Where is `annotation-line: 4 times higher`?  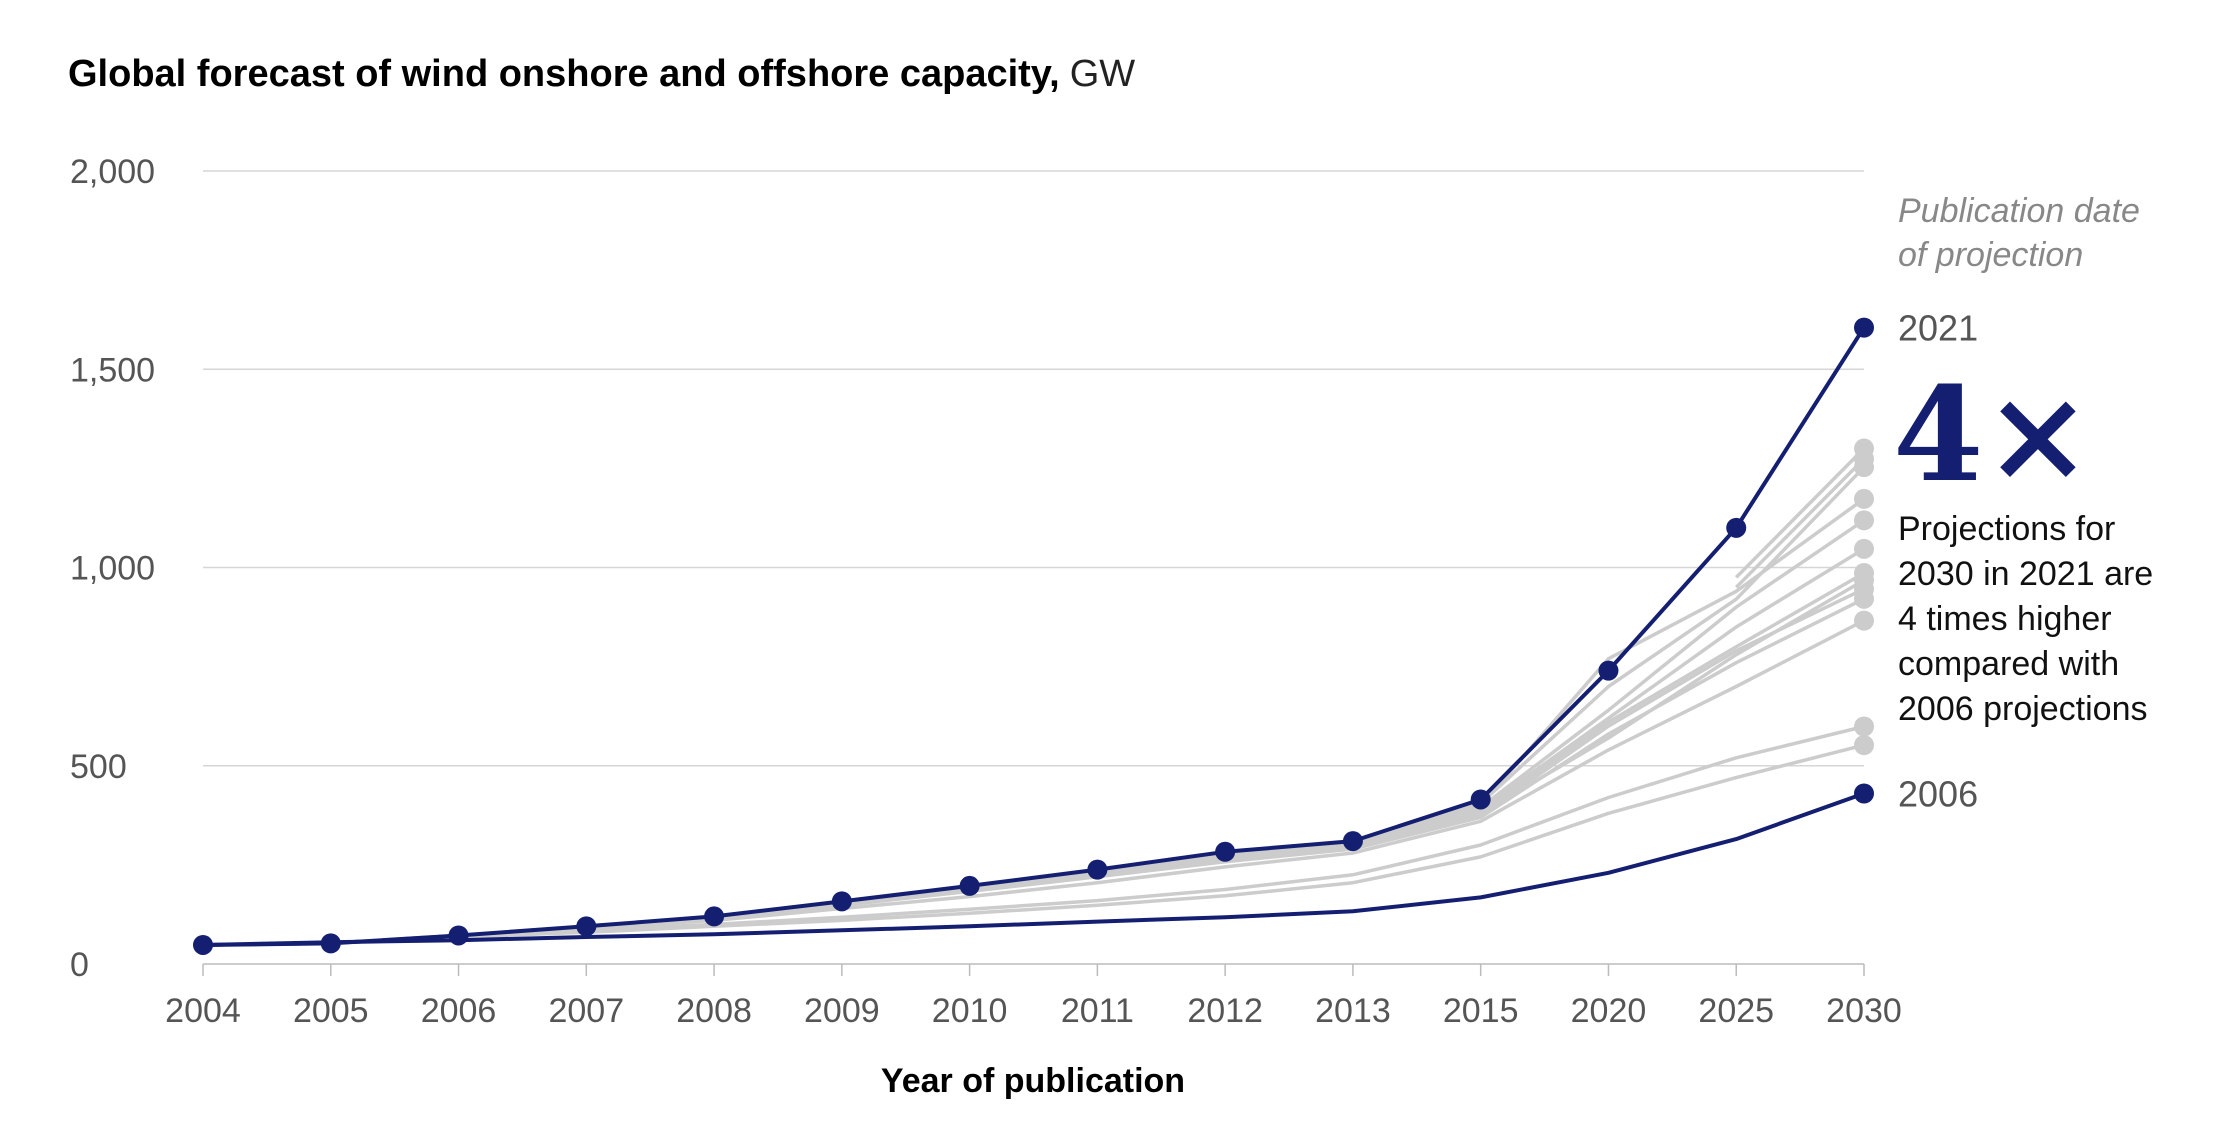 annotation-line: 4 times higher is located at coordinates (2005, 619).